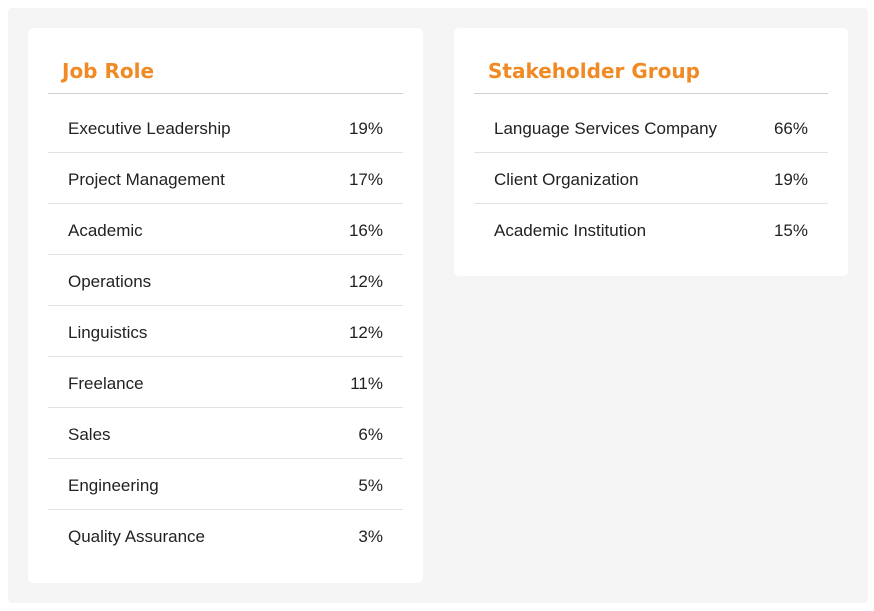  I want to click on row-value: 16%, so click(365, 230).